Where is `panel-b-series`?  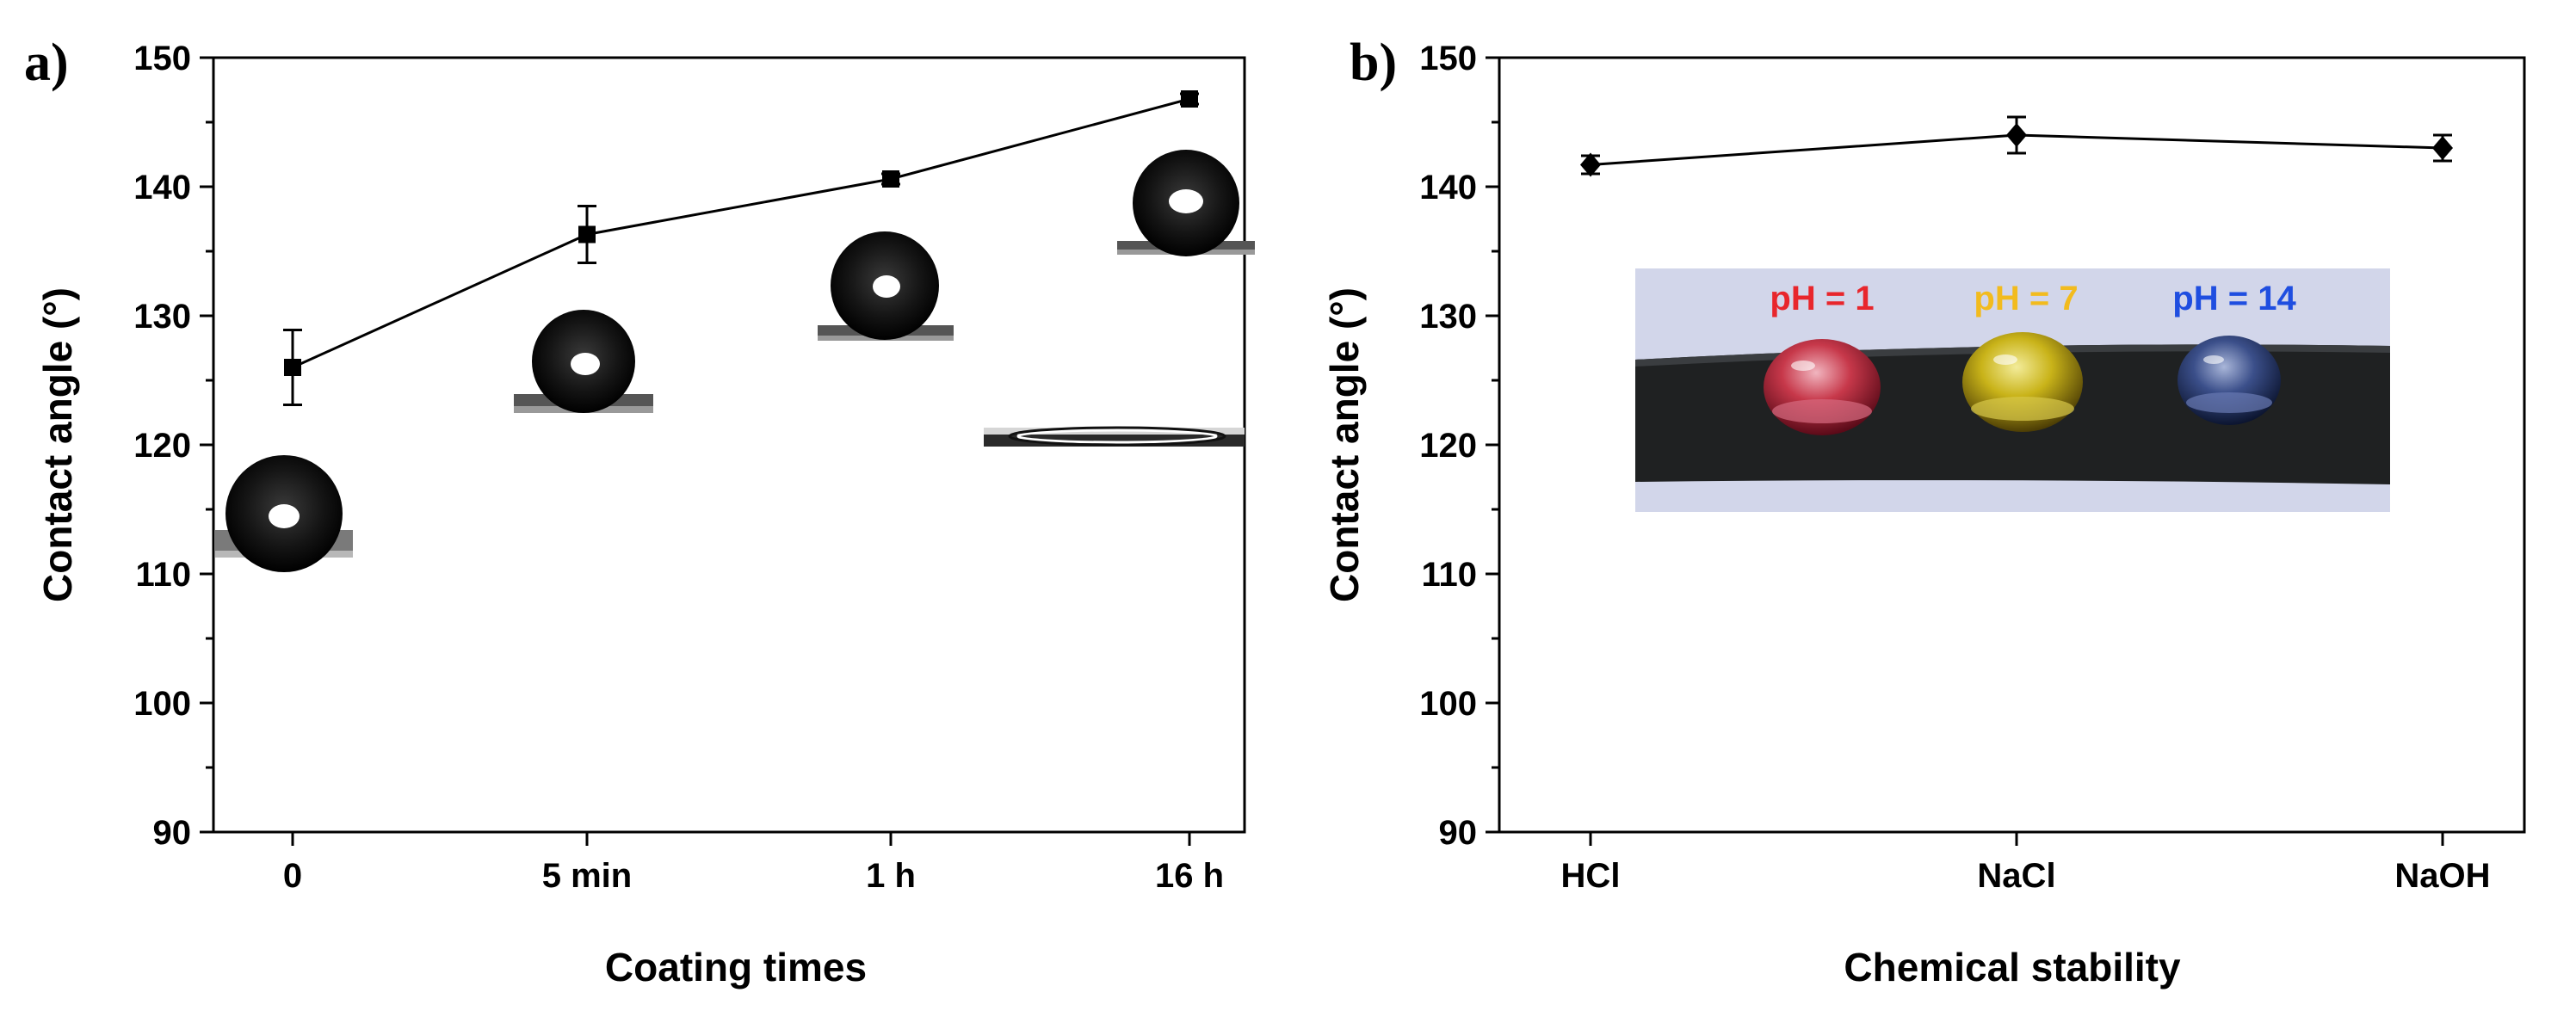
panel-b-series is located at coordinates (2016, 146).